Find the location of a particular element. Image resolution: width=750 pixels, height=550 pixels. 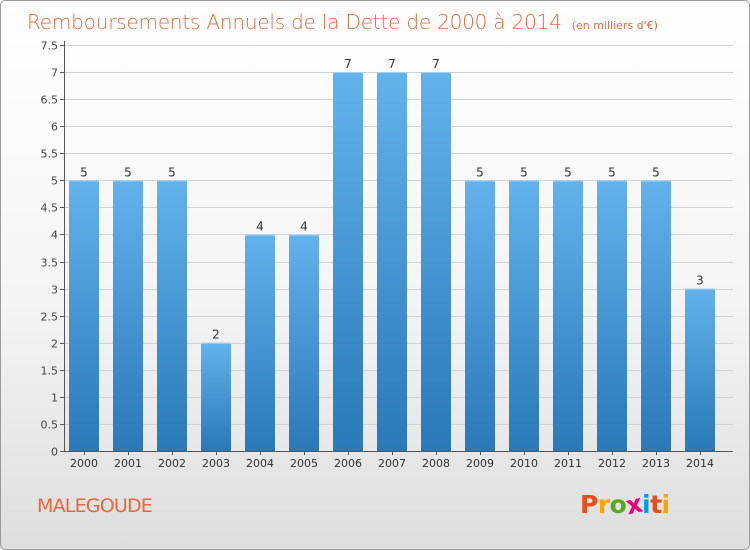

y-tick-label: 7.5 is located at coordinates (50, 46).